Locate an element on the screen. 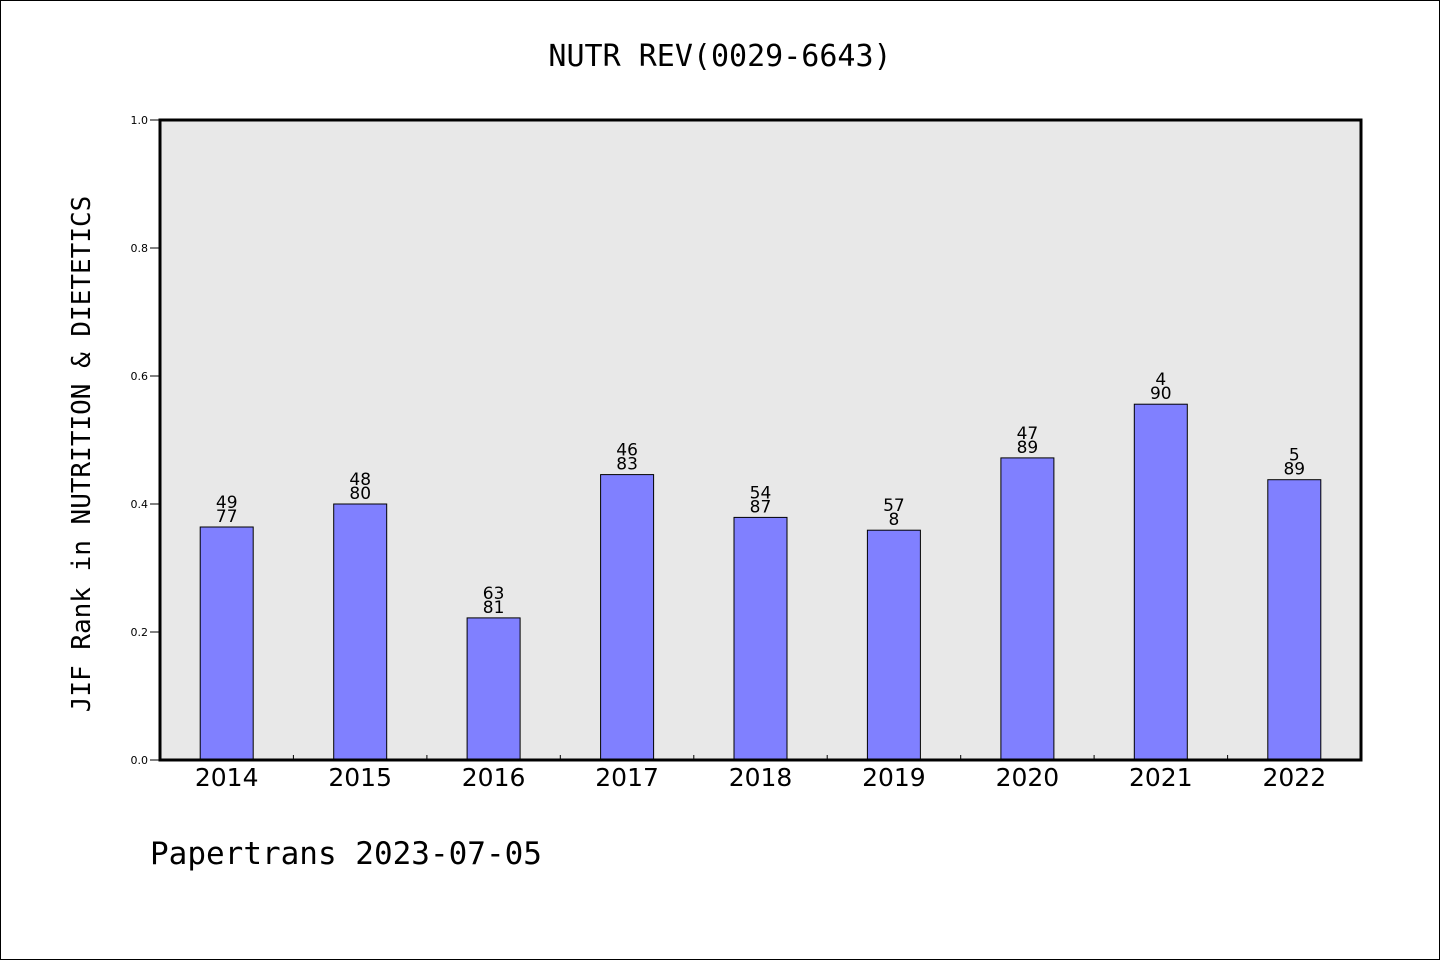 The image size is (1440, 960). bar-2015 is located at coordinates (360, 632).